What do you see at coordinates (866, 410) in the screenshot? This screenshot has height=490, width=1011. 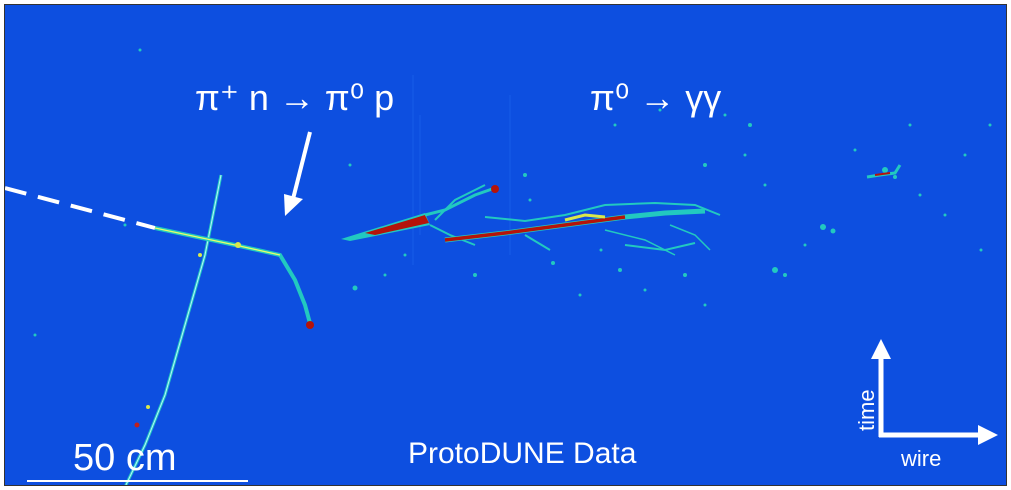 I see `time-axis-label: time` at bounding box center [866, 410].